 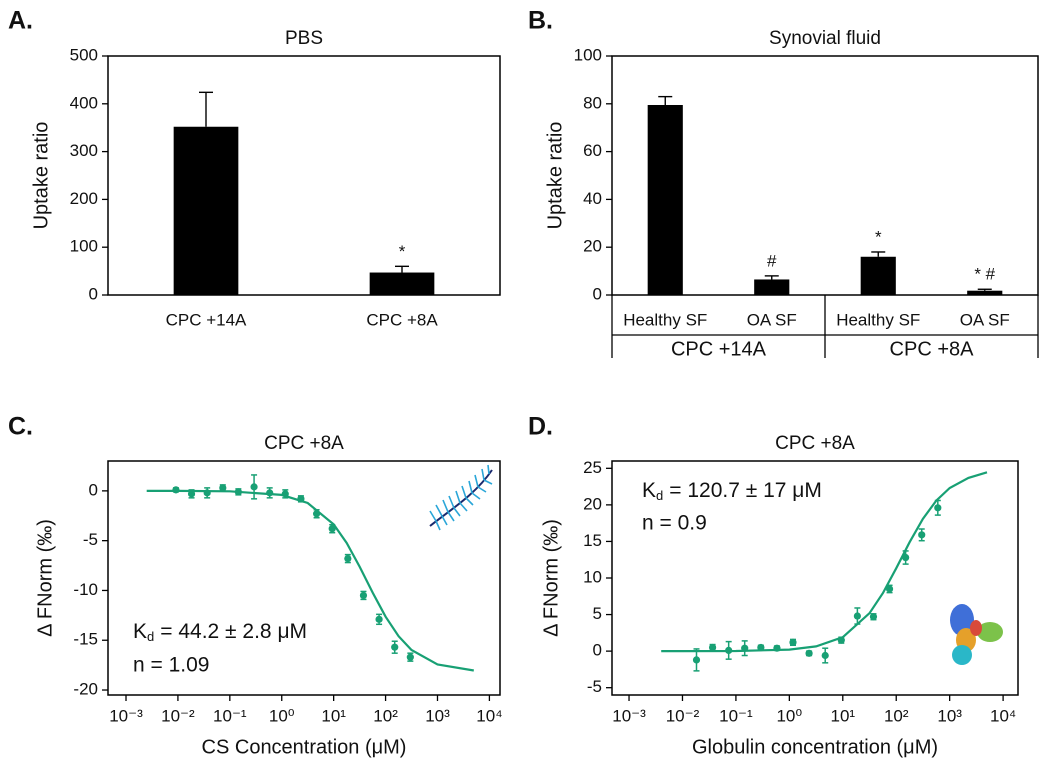 What do you see at coordinates (84, 102) in the screenshot?
I see `y-tick-label: 400` at bounding box center [84, 102].